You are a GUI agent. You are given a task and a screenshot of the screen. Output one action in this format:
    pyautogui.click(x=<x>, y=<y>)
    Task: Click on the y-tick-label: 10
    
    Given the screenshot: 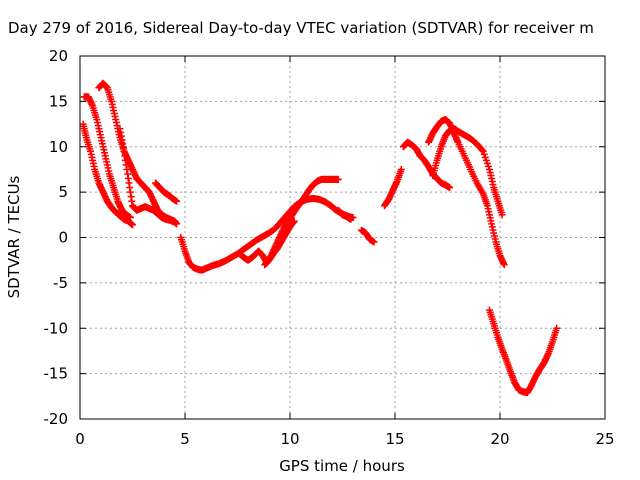 What is the action you would take?
    pyautogui.click(x=58, y=147)
    